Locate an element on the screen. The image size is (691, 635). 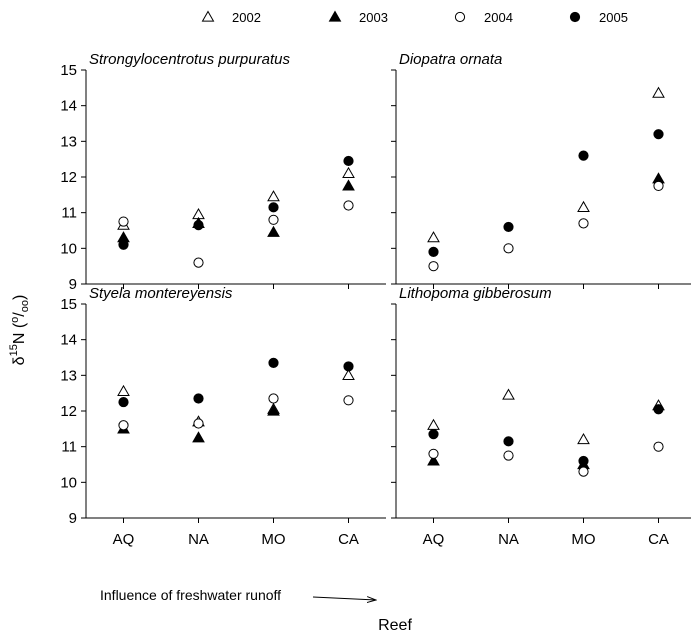
panel-title: Strongylocentrotus purpuratus is located at coordinates (189, 59).